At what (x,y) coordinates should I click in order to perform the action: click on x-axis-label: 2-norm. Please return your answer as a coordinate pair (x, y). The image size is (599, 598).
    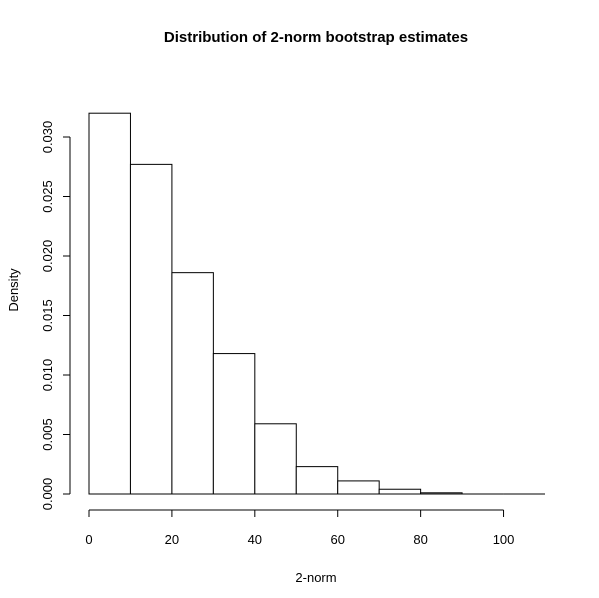
    Looking at the image, I should click on (315, 577).